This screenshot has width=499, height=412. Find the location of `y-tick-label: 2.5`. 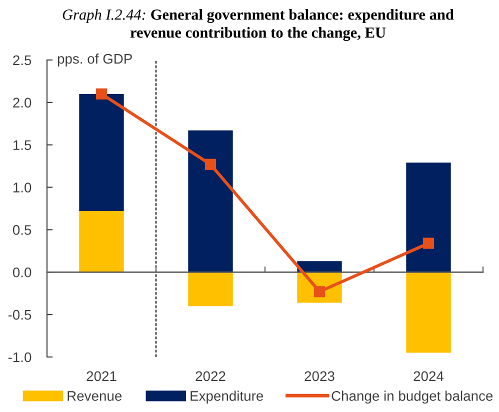

y-tick-label: 2.5 is located at coordinates (22, 60).